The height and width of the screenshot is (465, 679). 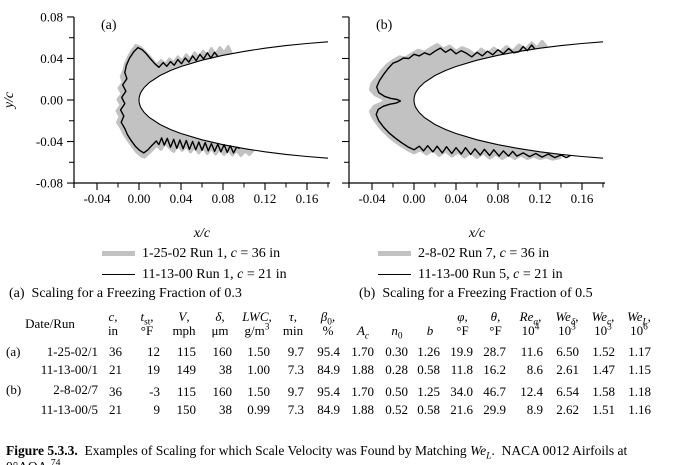 What do you see at coordinates (295, 391) in the screenshot?
I see `value-cell-2-5: 9.7` at bounding box center [295, 391].